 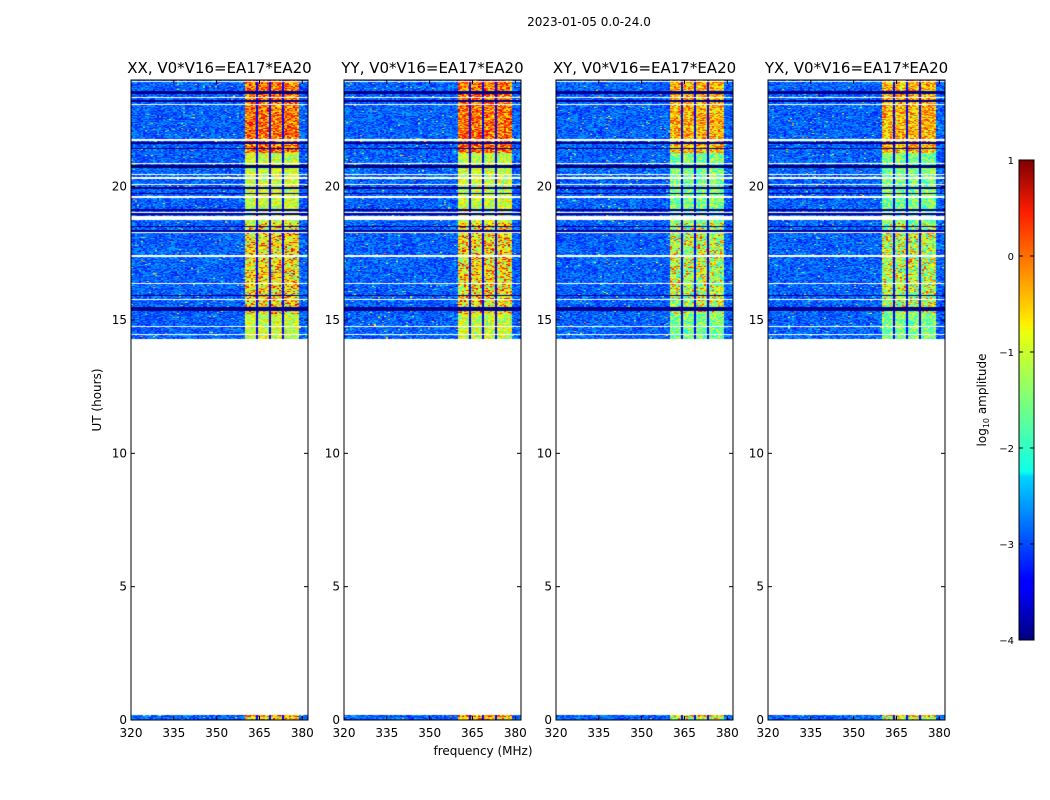 What do you see at coordinates (983, 400) in the screenshot?
I see `colorbar-label: log10 amplitude` at bounding box center [983, 400].